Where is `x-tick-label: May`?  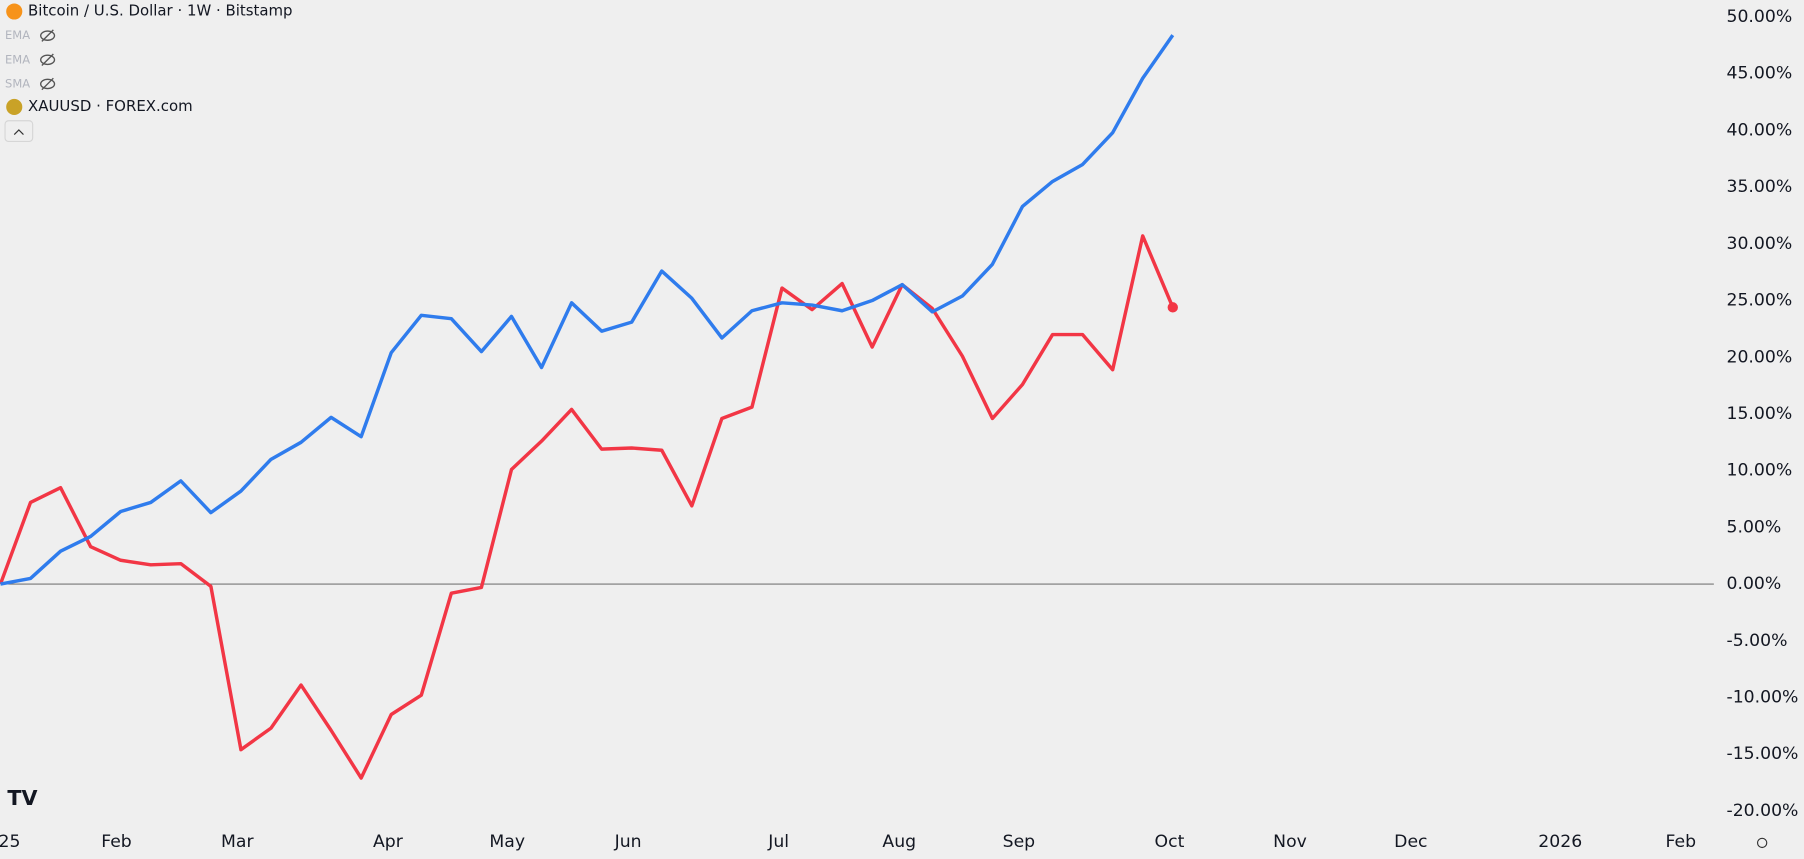 x-tick-label: May is located at coordinates (507, 842).